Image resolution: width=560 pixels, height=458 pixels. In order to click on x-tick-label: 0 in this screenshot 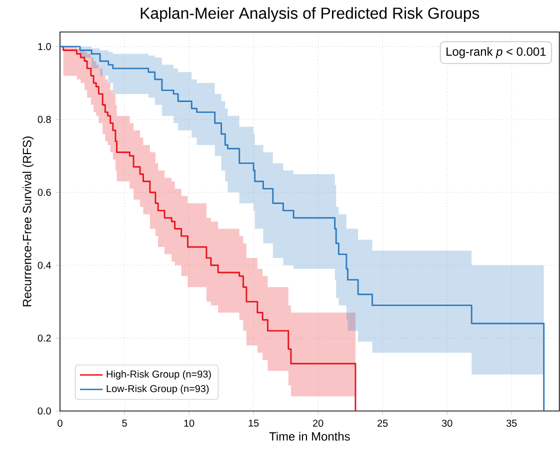, I will do `click(60, 423)`.